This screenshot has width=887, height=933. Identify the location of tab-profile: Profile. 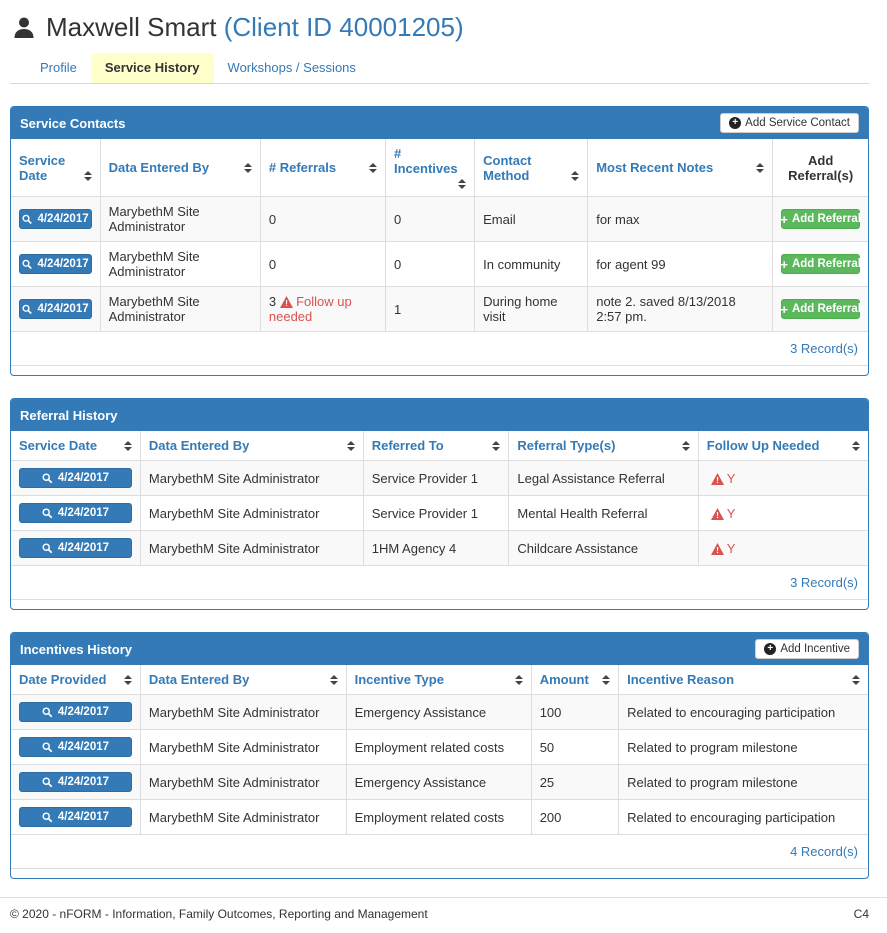
(58, 67).